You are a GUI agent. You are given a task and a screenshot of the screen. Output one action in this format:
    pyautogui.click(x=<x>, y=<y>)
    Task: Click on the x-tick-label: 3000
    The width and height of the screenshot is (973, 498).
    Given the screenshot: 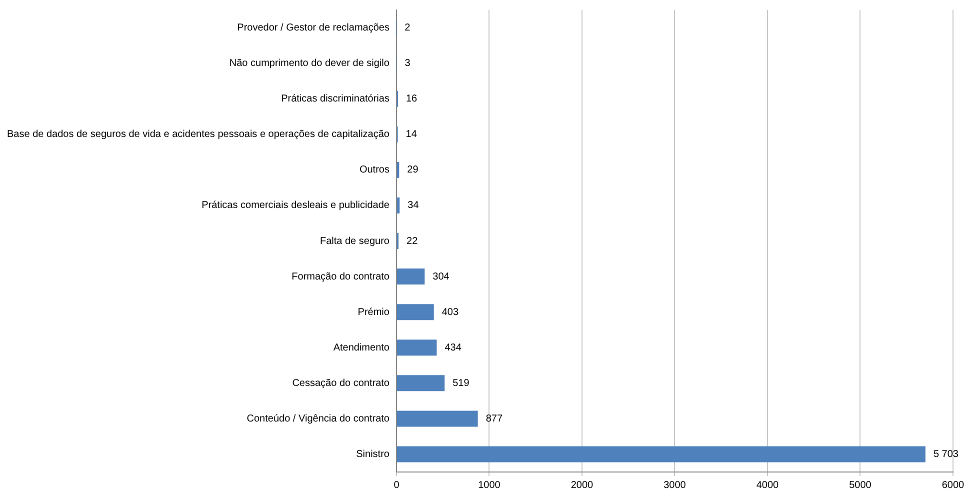 What is the action you would take?
    pyautogui.click(x=675, y=485)
    